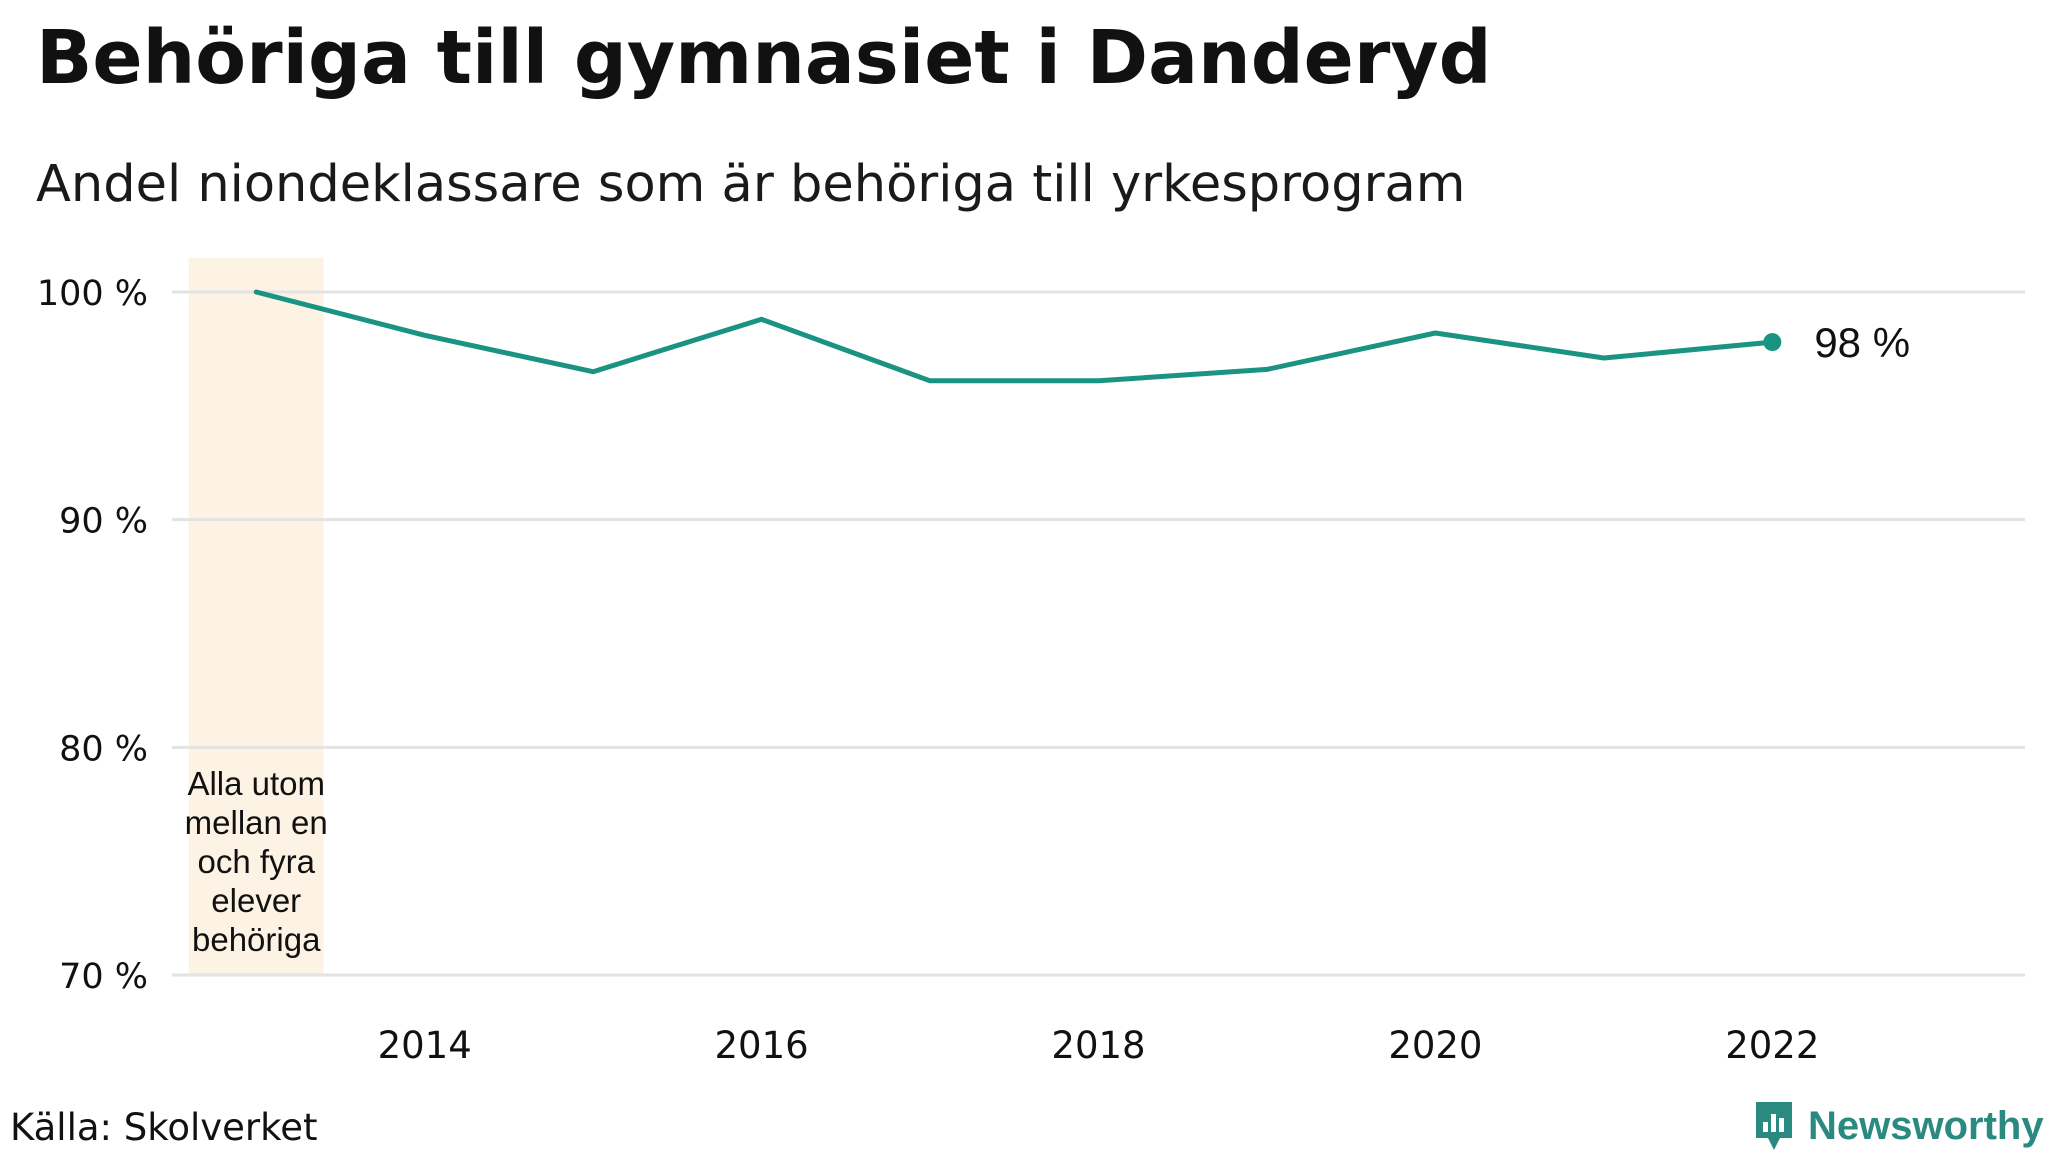 Image resolution: width=2048 pixels, height=1154 pixels. What do you see at coordinates (103, 749) in the screenshot?
I see `y-tick-label: 80 %` at bounding box center [103, 749].